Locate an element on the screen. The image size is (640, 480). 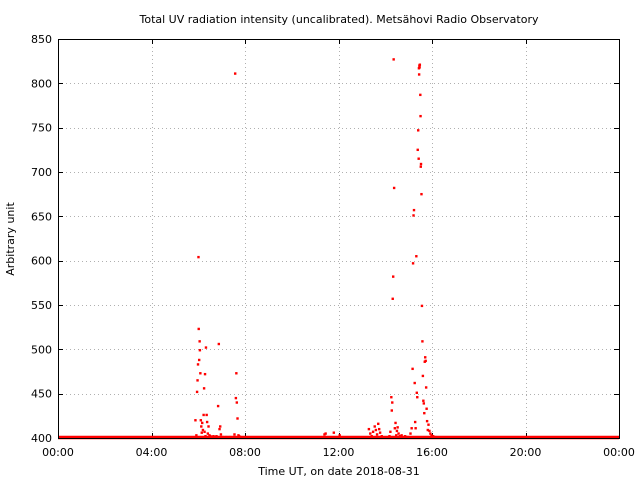
x-tick-labels: 00:00 04:00 08:00 12:00 16:00 20:00 00:00 is located at coordinates (338, 452).